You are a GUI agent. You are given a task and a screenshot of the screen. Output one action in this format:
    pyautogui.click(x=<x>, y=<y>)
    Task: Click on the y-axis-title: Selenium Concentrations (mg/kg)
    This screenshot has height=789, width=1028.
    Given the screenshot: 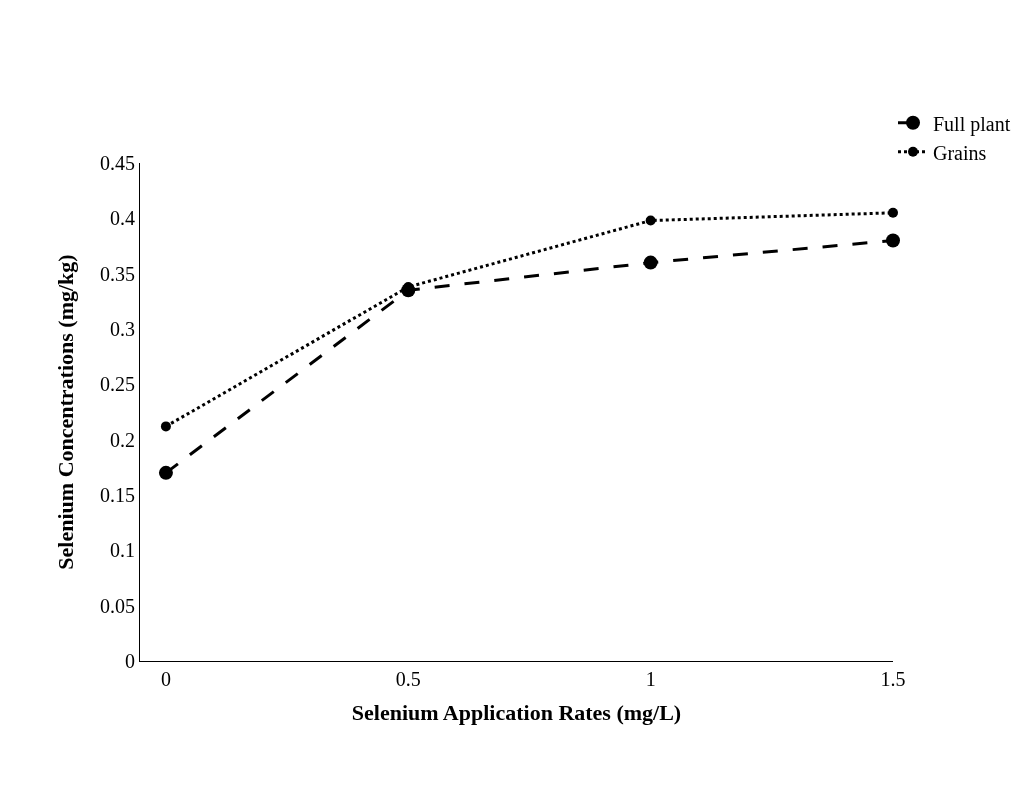 What is the action you would take?
    pyautogui.click(x=65, y=412)
    